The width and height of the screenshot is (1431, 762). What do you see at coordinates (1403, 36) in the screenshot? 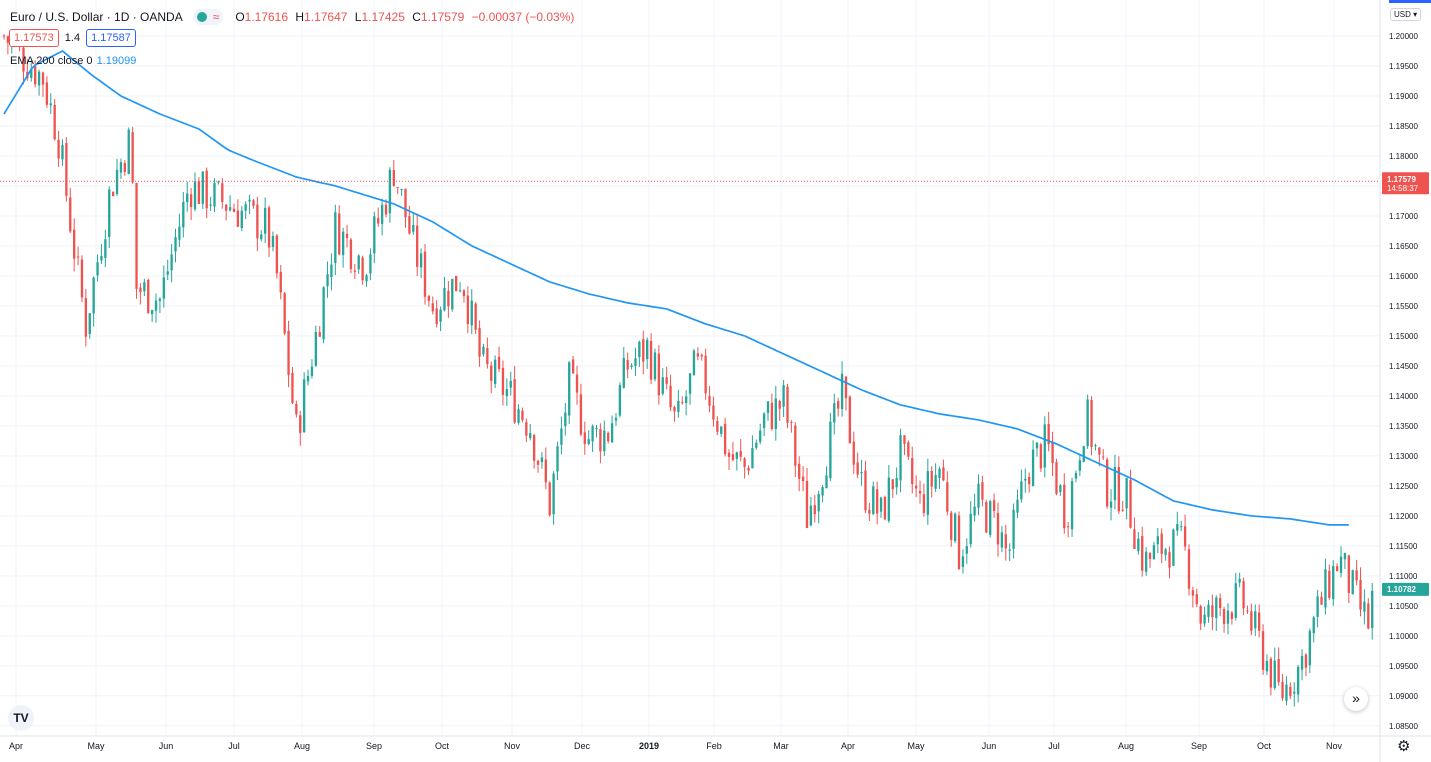
I see `price-tick-label: 1.20000` at bounding box center [1403, 36].